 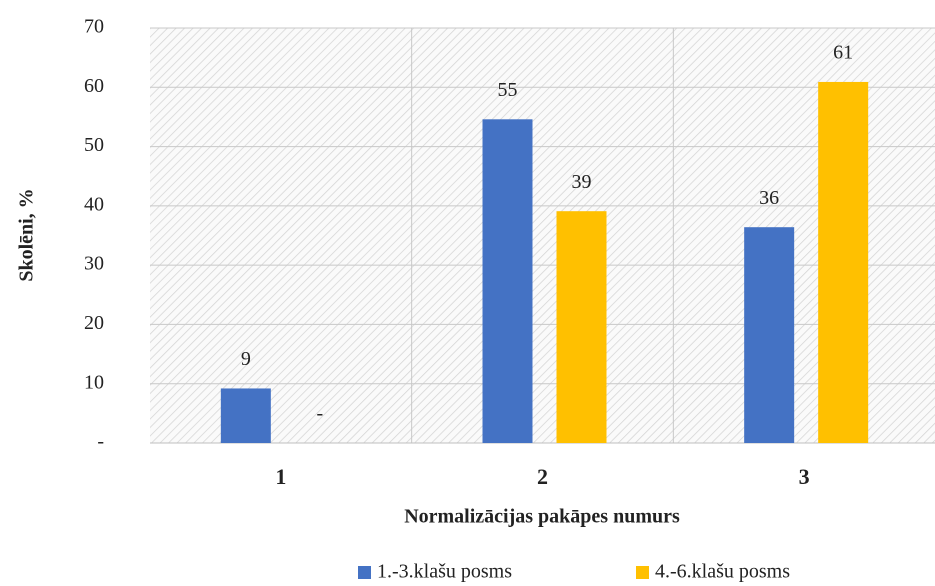 What do you see at coordinates (94, 323) in the screenshot?
I see `y-tick-label: 20` at bounding box center [94, 323].